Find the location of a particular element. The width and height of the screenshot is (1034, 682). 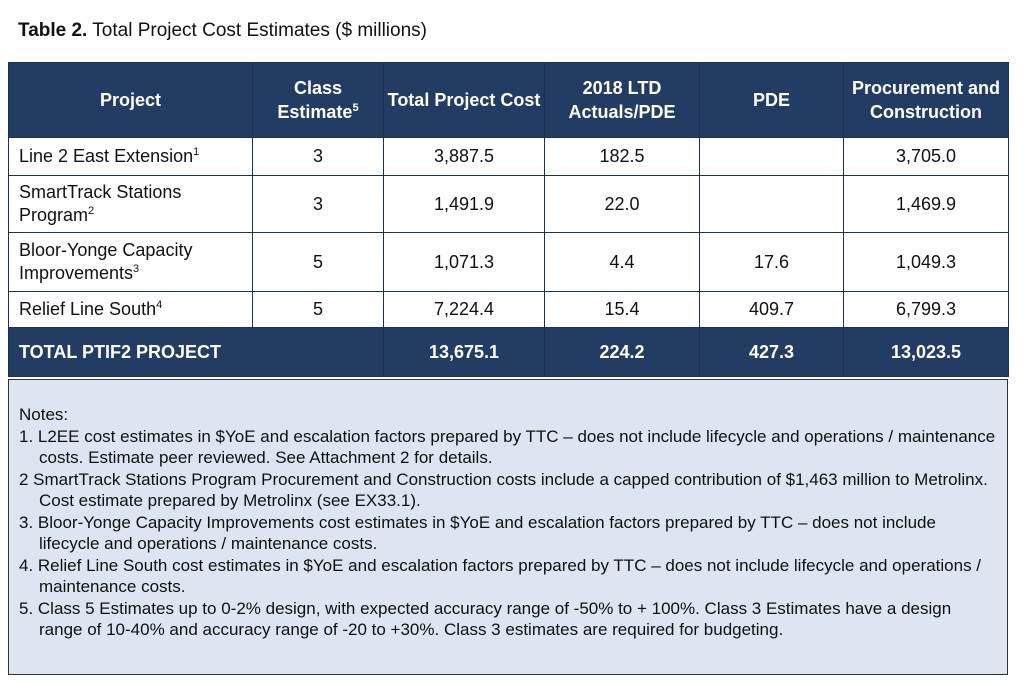

total-ltd-cell: 224.2 is located at coordinates (622, 352).